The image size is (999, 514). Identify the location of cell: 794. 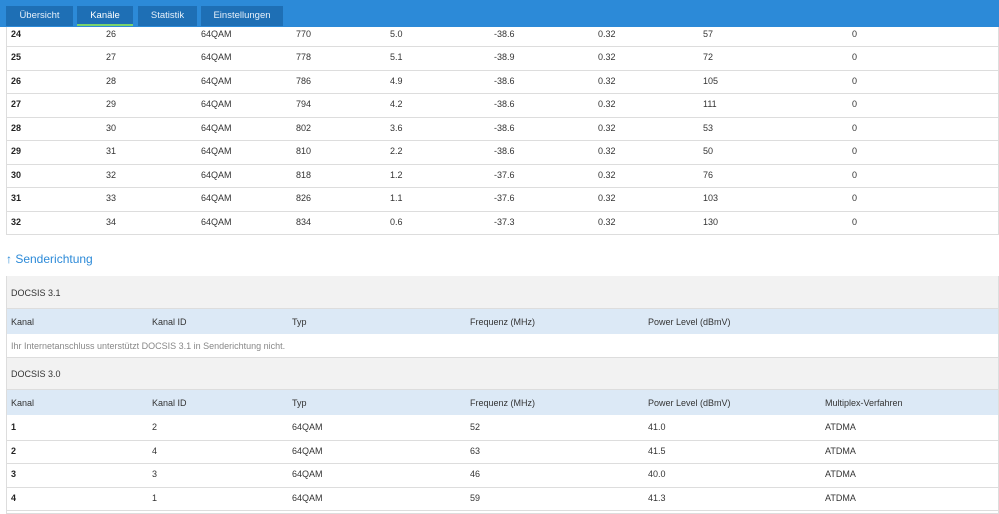
(304, 104).